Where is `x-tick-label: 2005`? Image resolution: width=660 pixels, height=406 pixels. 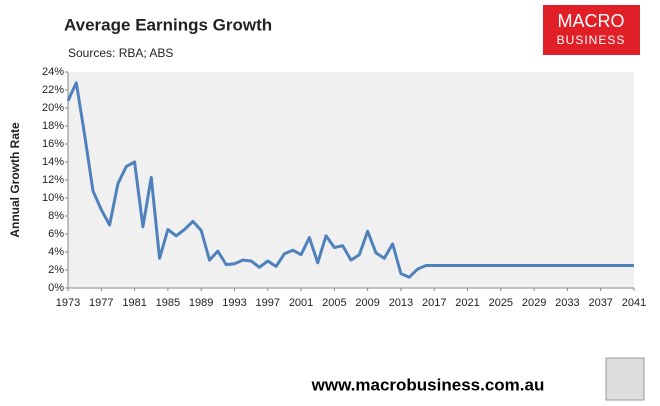
x-tick-label: 2005 is located at coordinates (334, 303).